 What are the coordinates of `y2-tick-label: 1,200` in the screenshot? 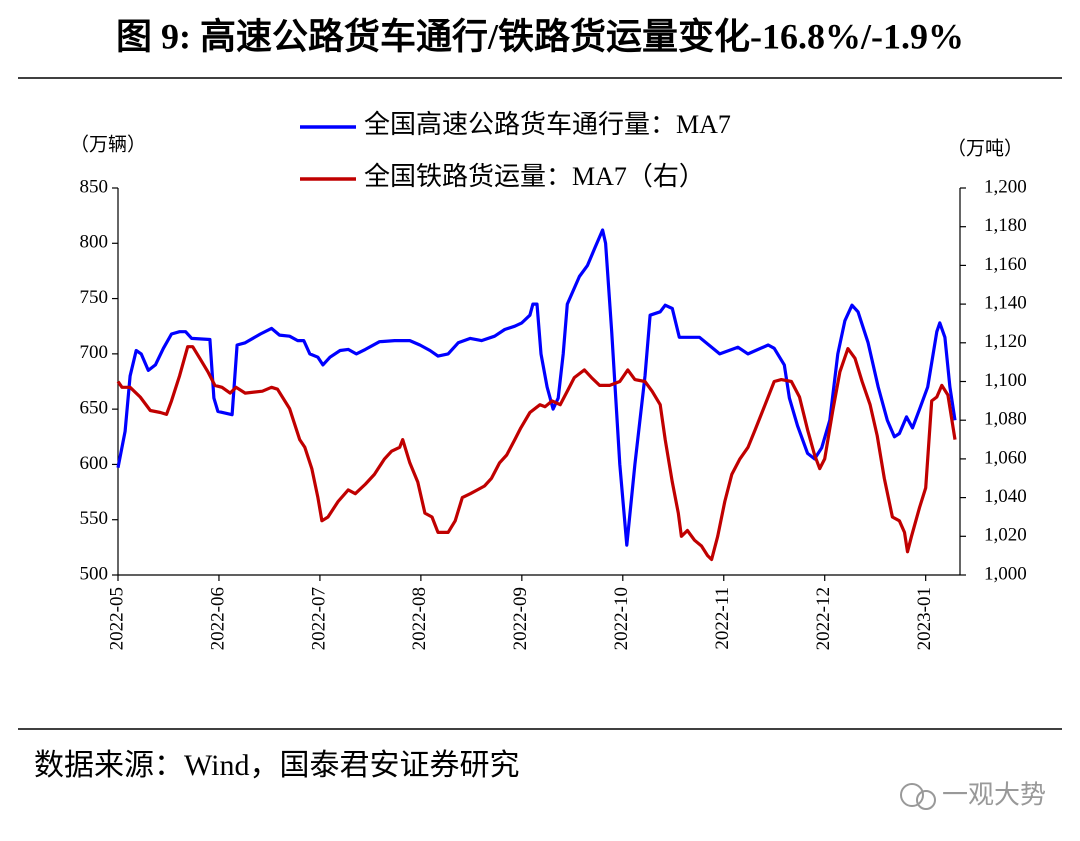 It's located at (1005, 186).